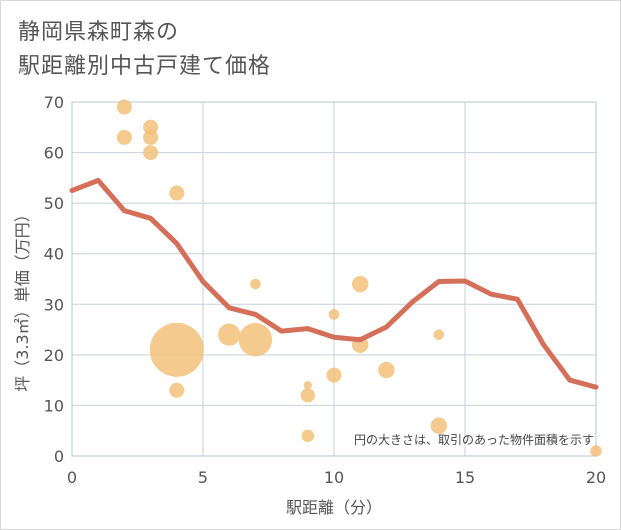 This screenshot has width=621, height=530. Describe the element at coordinates (99, 32) in the screenshot. I see `chart-title-line1: 静岡県森町森の` at that location.